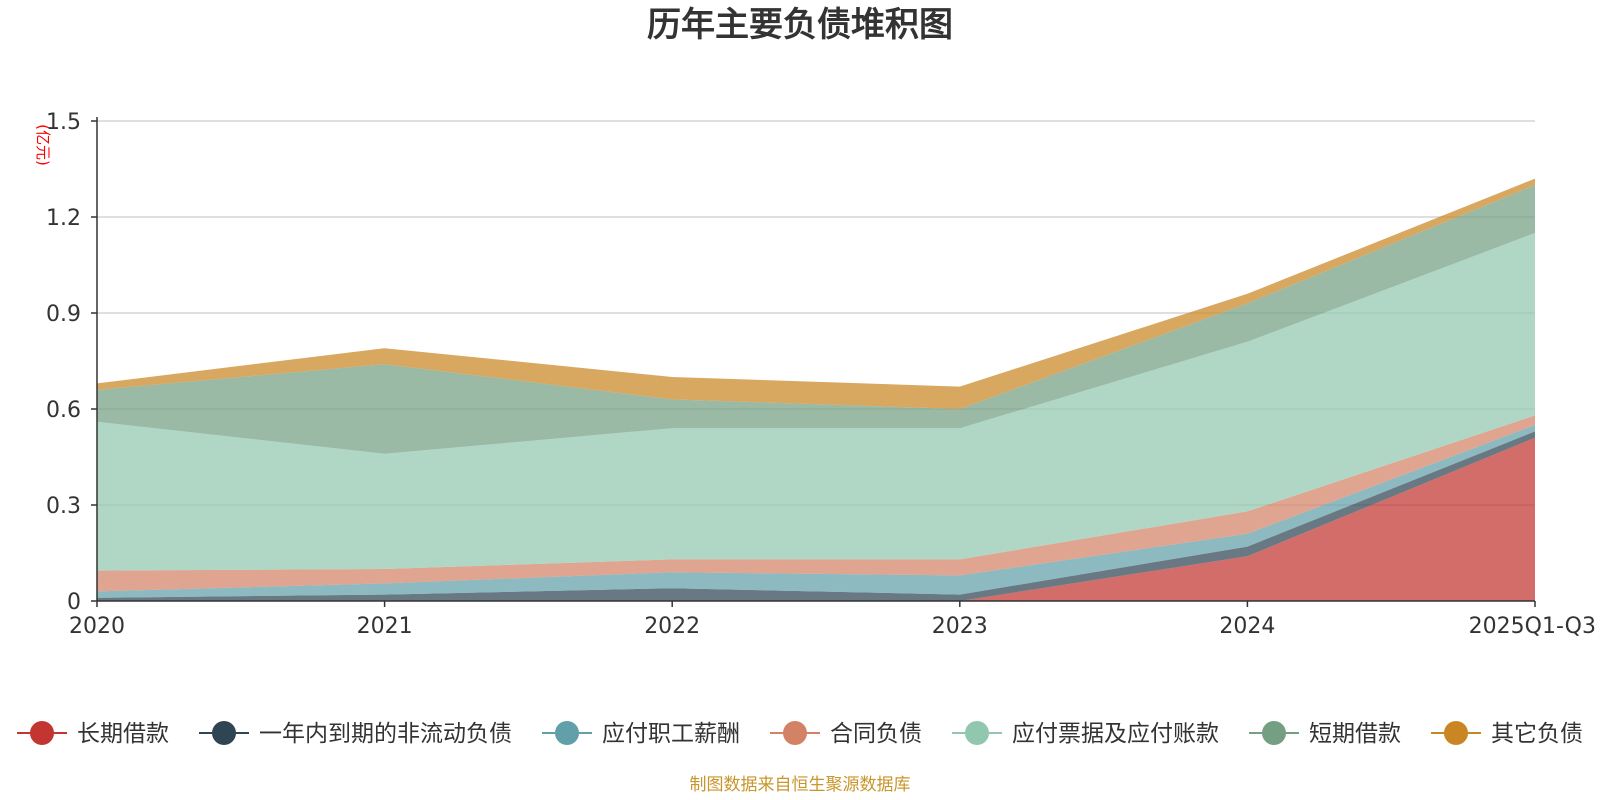 This screenshot has width=1600, height=800. What do you see at coordinates (876, 734) in the screenshot?
I see `legend-label: 合同负债` at bounding box center [876, 734].